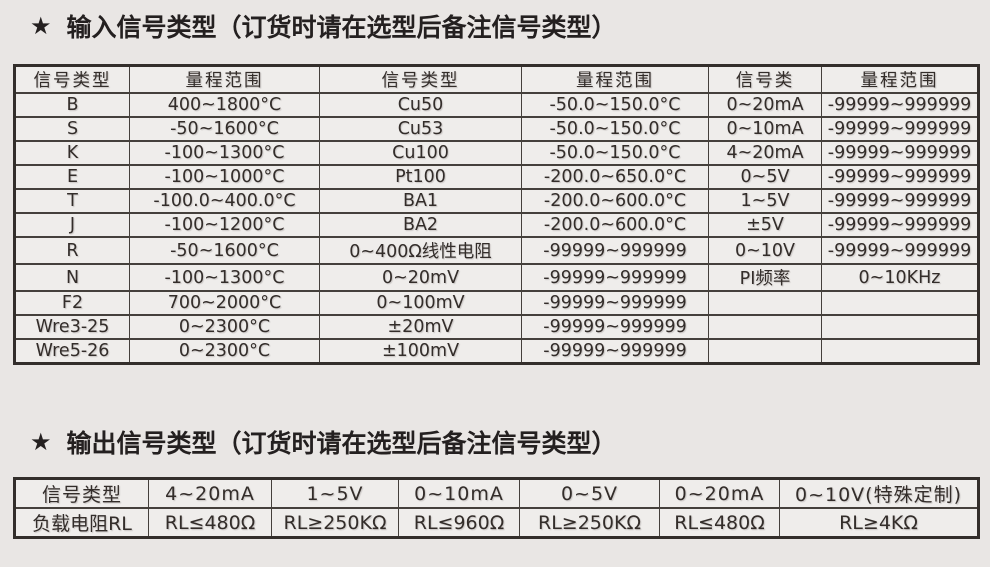  What do you see at coordinates (341, 27) in the screenshot?
I see `input-section-title-text: 输入信号类型（订货时请在选型后备注信号类型）` at bounding box center [341, 27].